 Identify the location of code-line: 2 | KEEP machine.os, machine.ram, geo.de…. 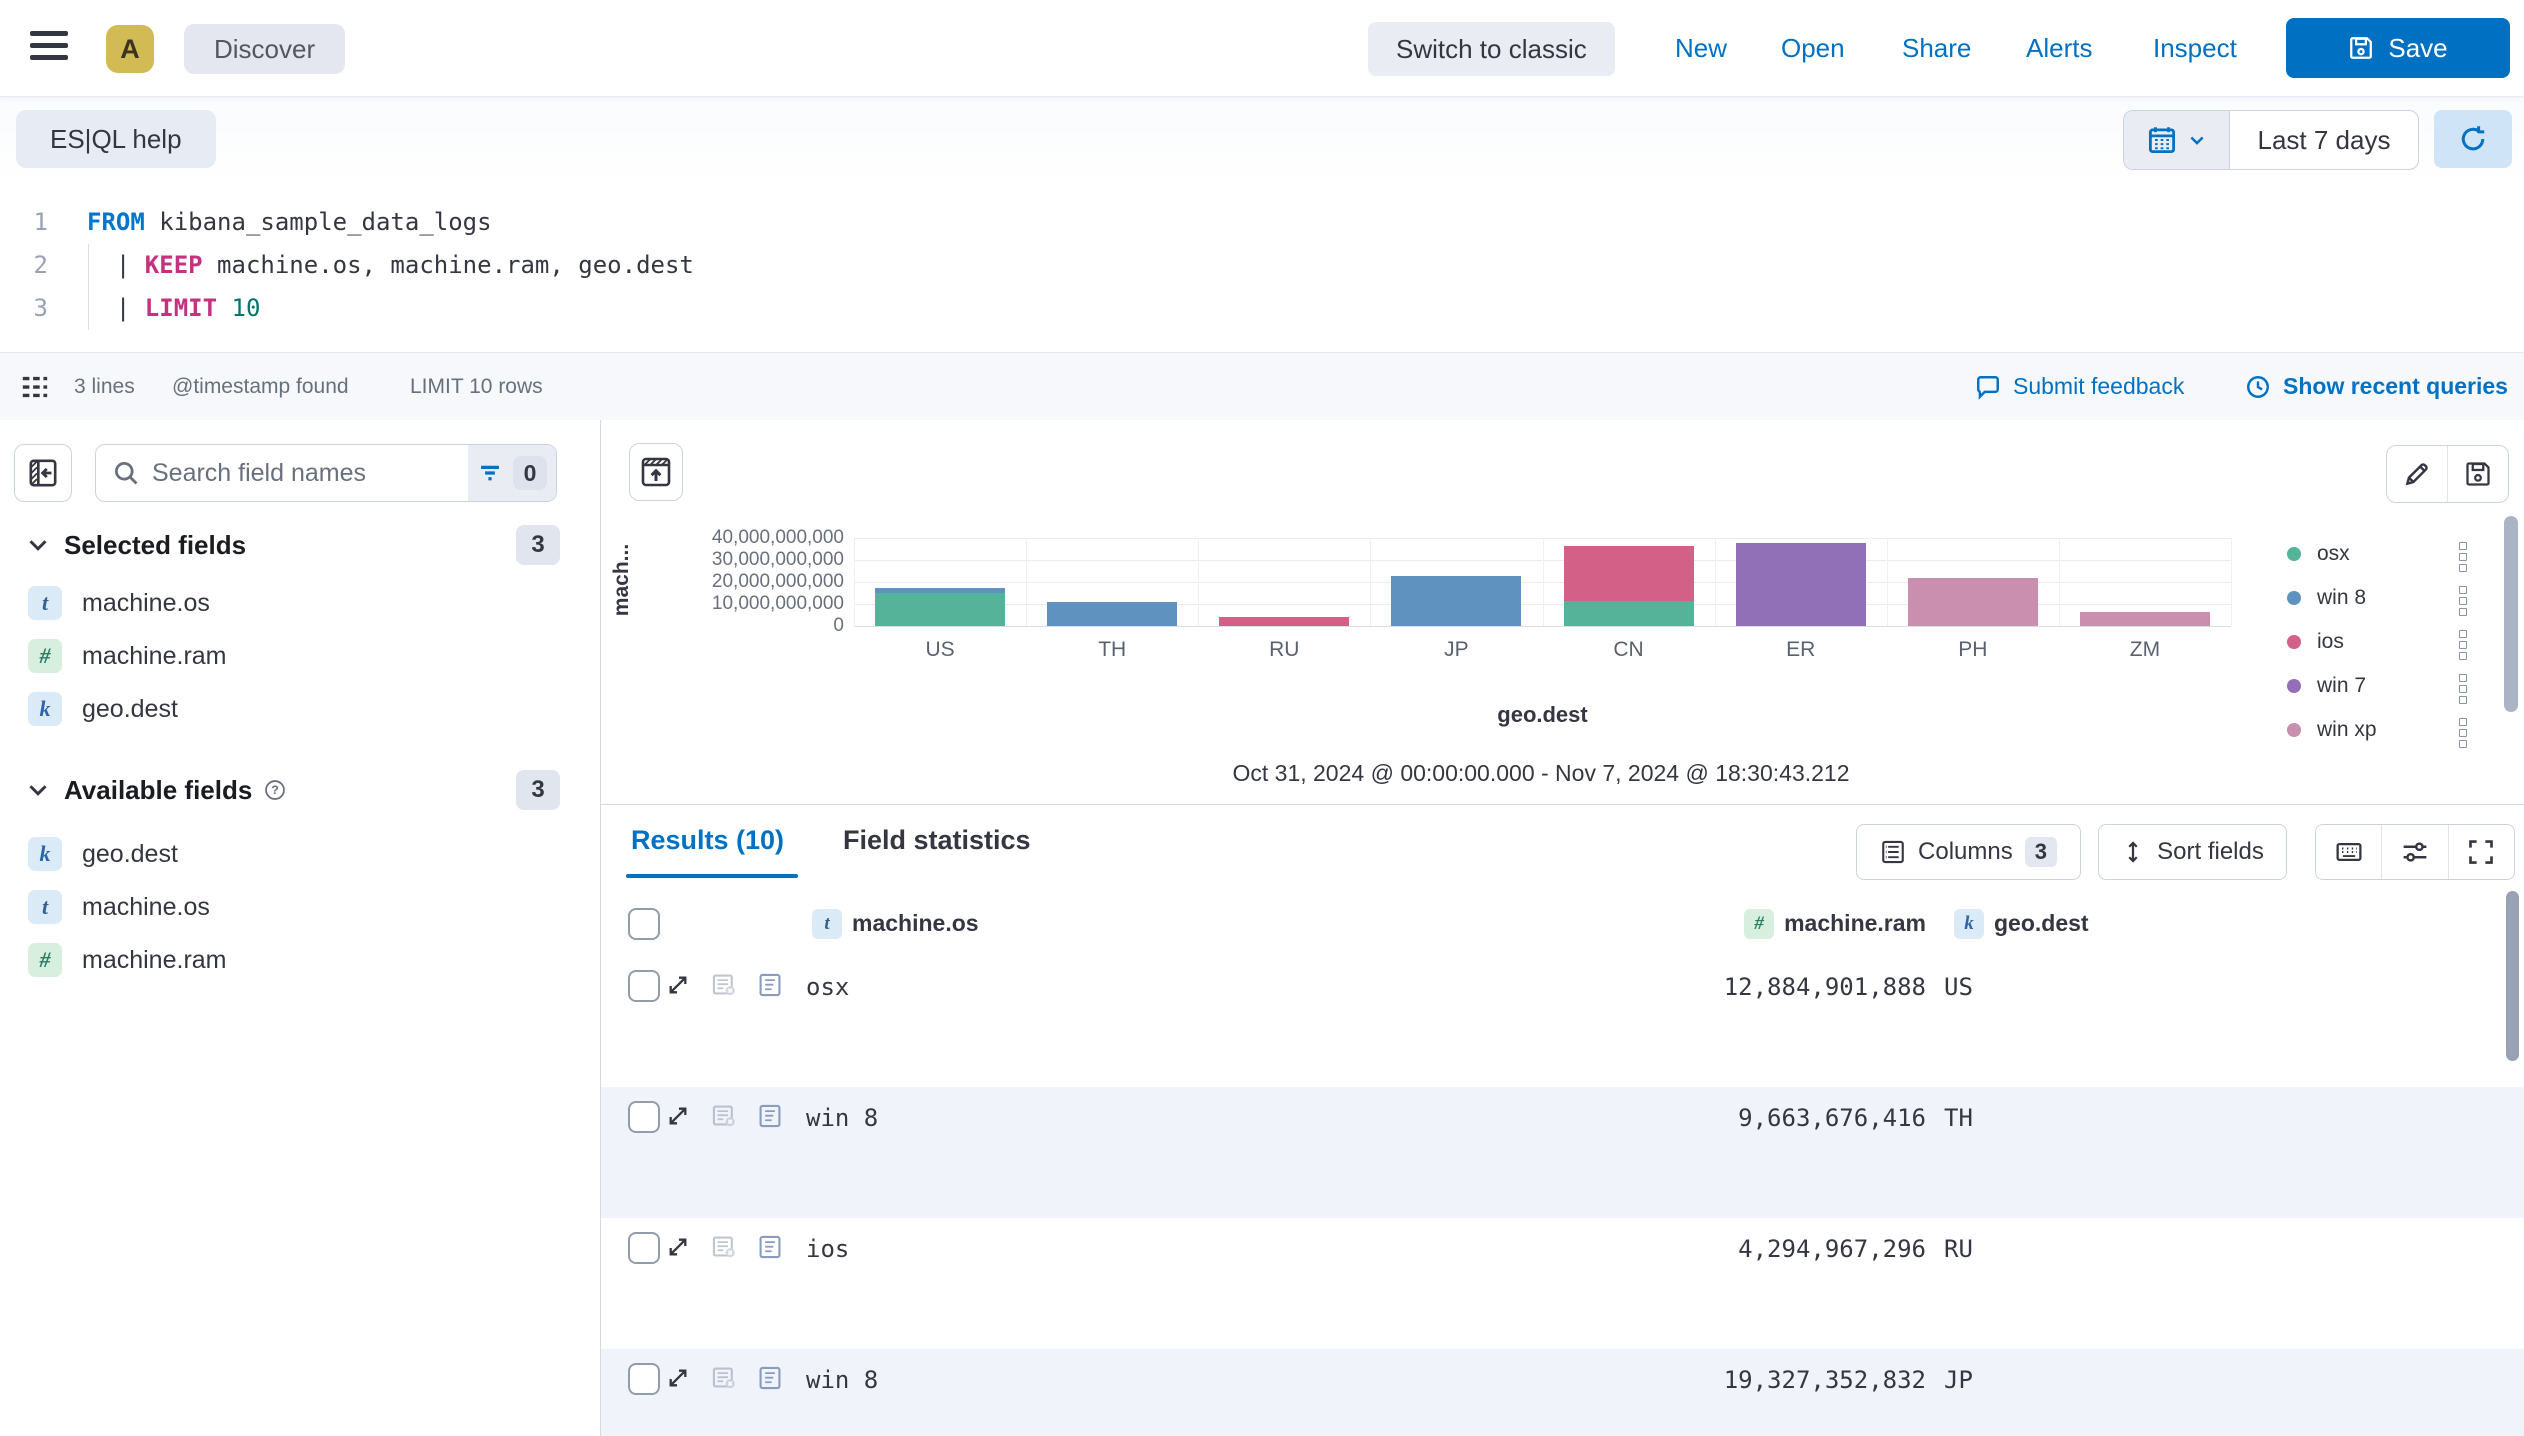
(1262, 265).